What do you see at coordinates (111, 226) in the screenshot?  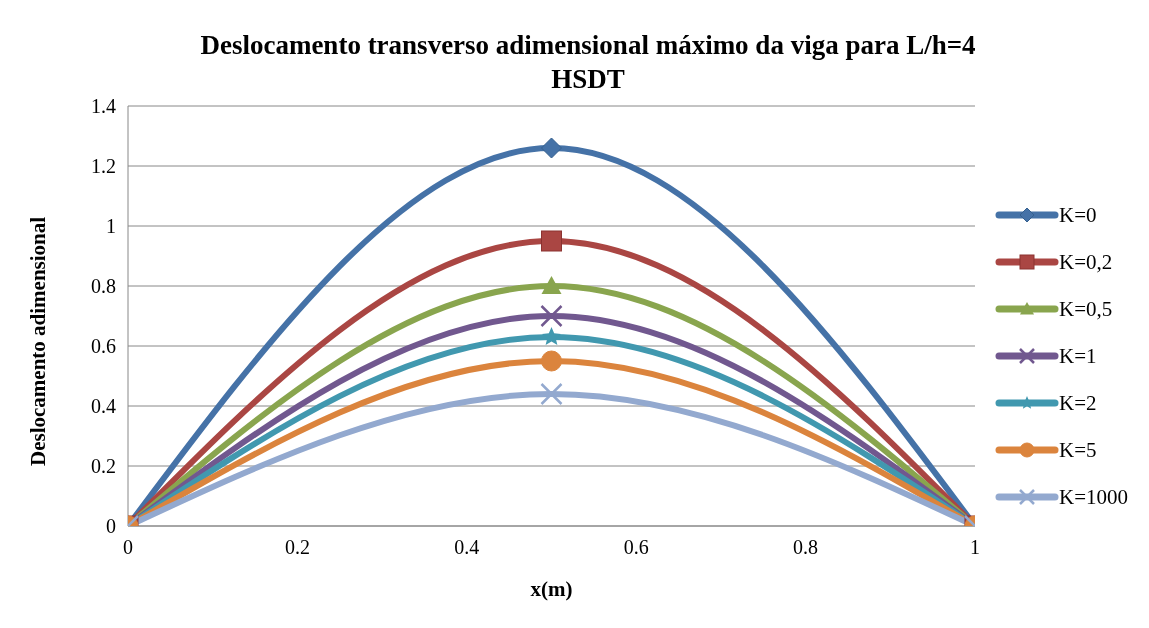 I see `y-tick-label: 1` at bounding box center [111, 226].